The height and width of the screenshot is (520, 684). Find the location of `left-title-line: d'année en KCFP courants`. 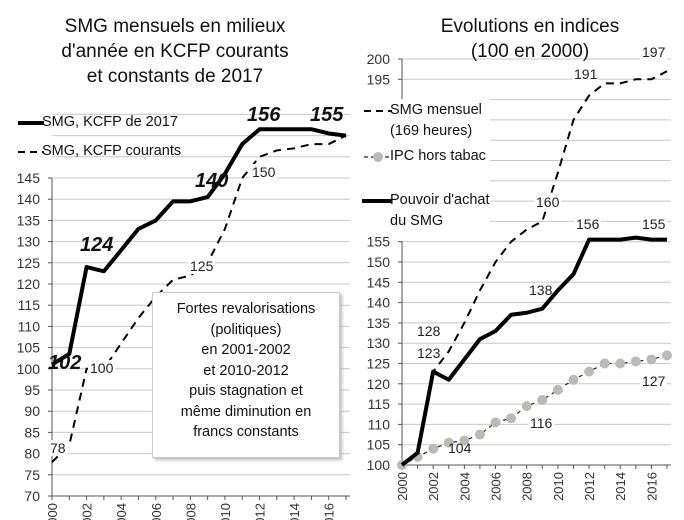

left-title-line: d'année en KCFP courants is located at coordinates (175, 51).